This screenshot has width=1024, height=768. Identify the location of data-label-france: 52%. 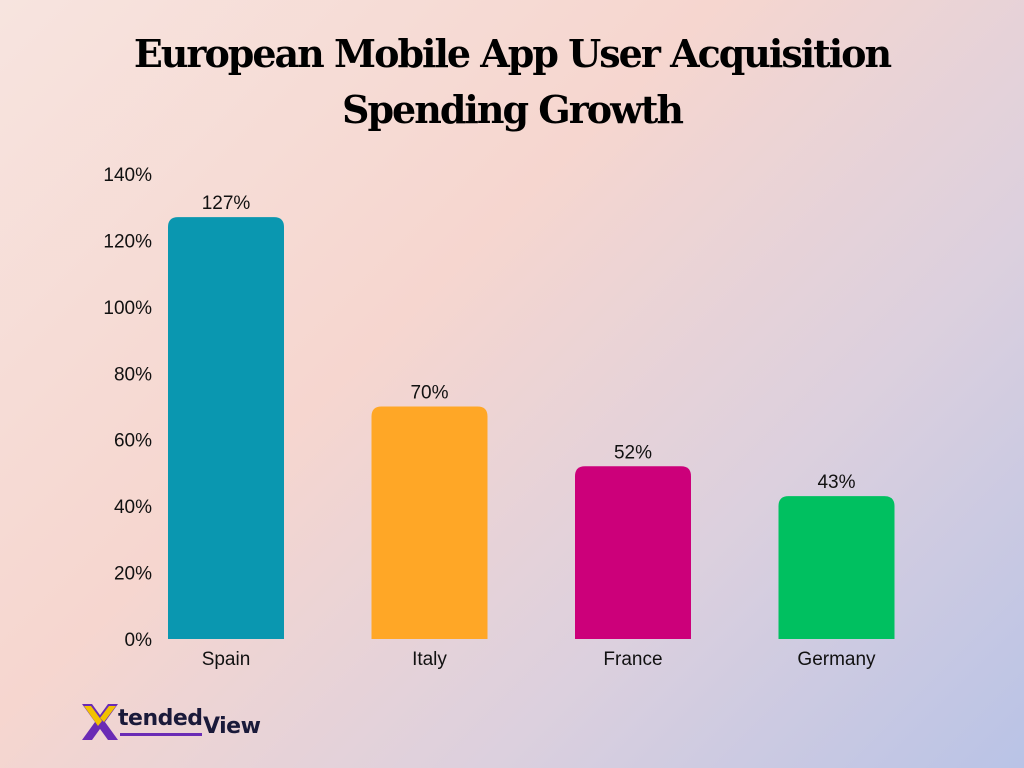
(633, 452).